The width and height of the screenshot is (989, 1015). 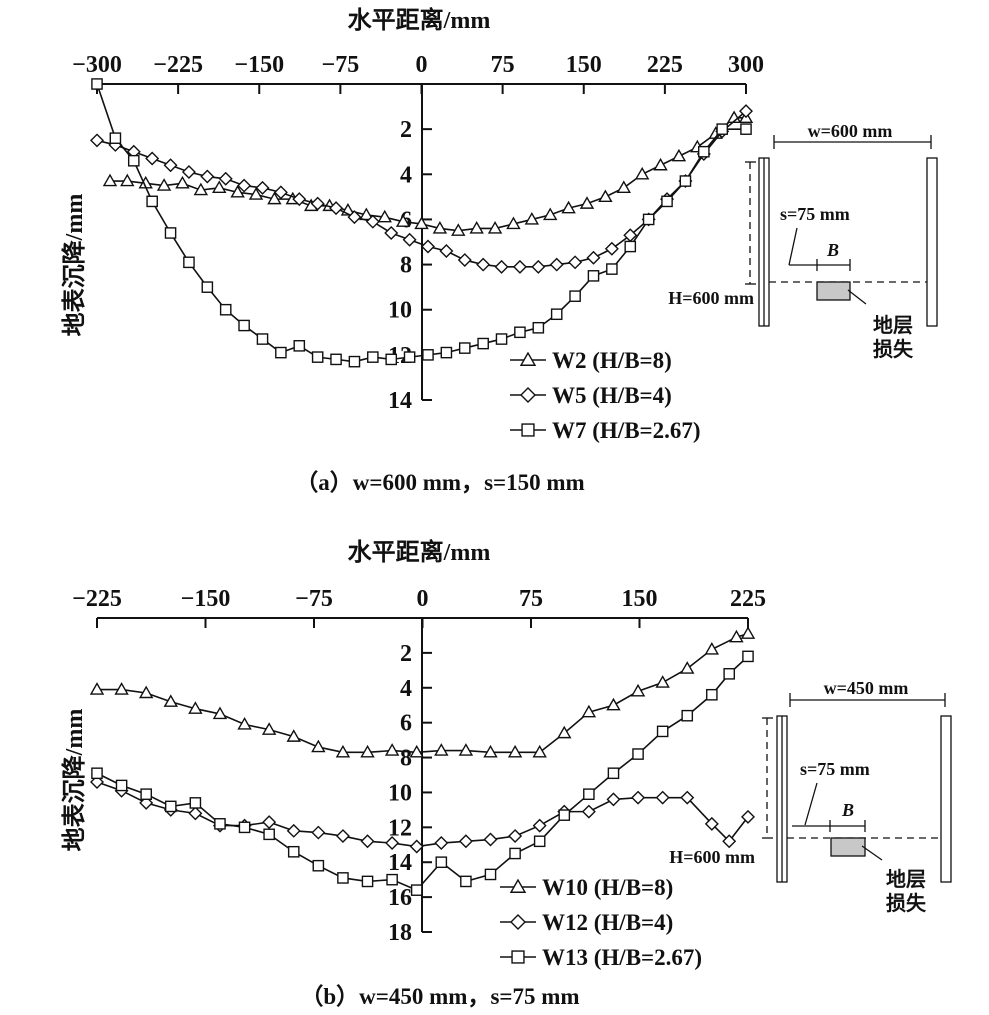 I want to click on chart-a-x-tick-label: −150, so click(x=259, y=65).